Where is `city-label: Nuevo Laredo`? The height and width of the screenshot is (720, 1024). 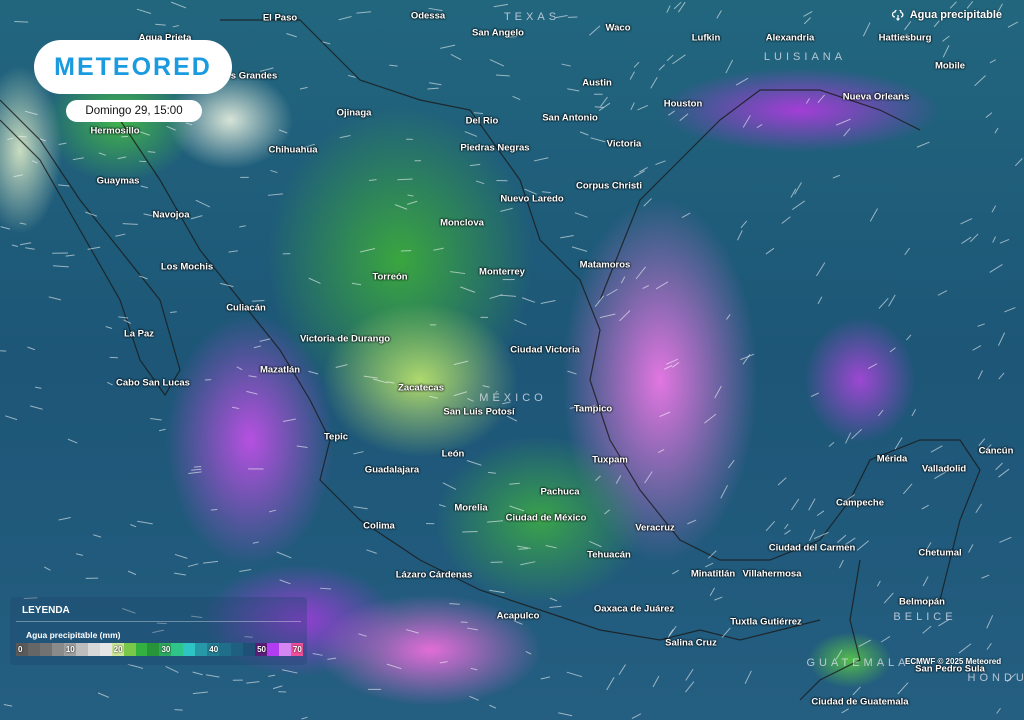
city-label: Nuevo Laredo is located at coordinates (532, 199).